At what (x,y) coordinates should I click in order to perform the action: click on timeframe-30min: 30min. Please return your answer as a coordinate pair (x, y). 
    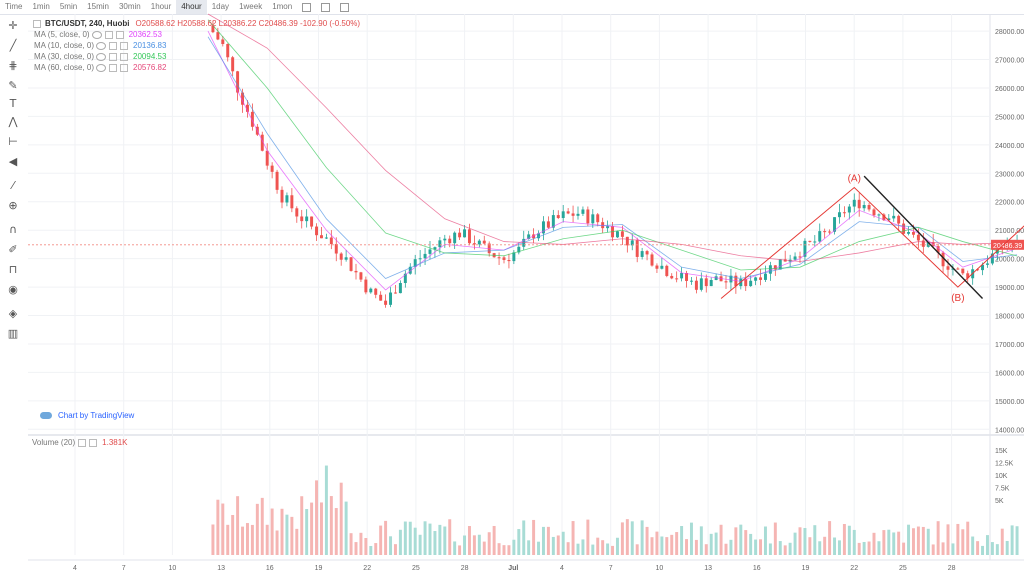
    Looking at the image, I should click on (129, 6).